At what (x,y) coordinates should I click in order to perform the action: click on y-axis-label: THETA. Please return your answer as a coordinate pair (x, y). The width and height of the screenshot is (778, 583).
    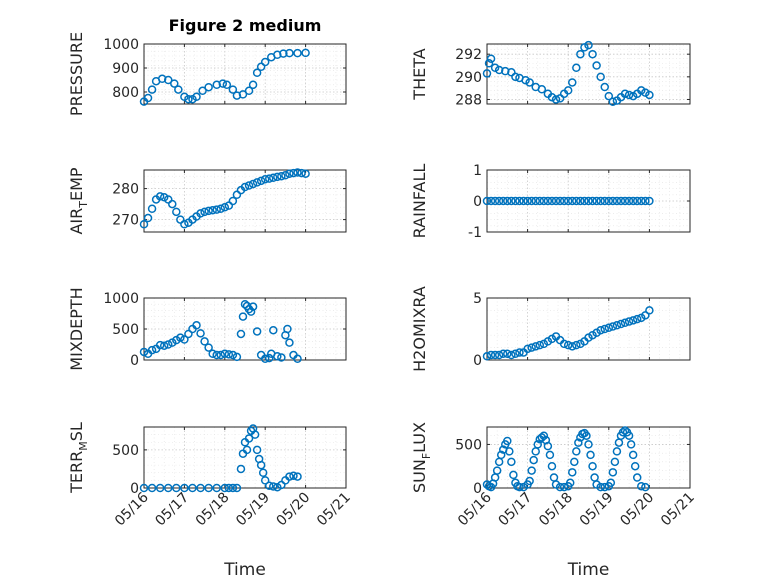
    Looking at the image, I should click on (419, 74).